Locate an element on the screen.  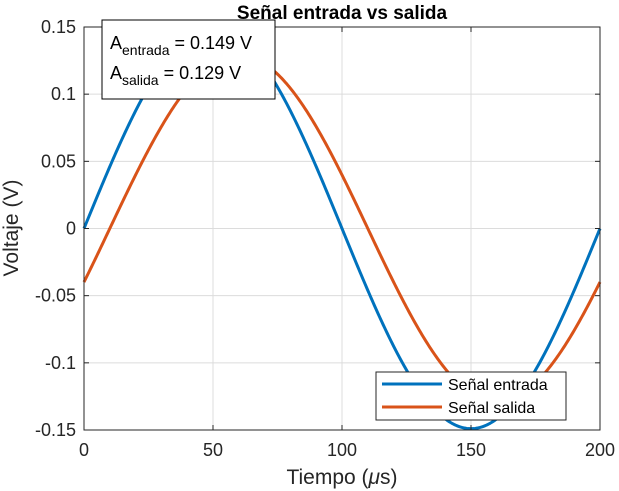
y-tick-label: 0 is located at coordinates (71, 229).